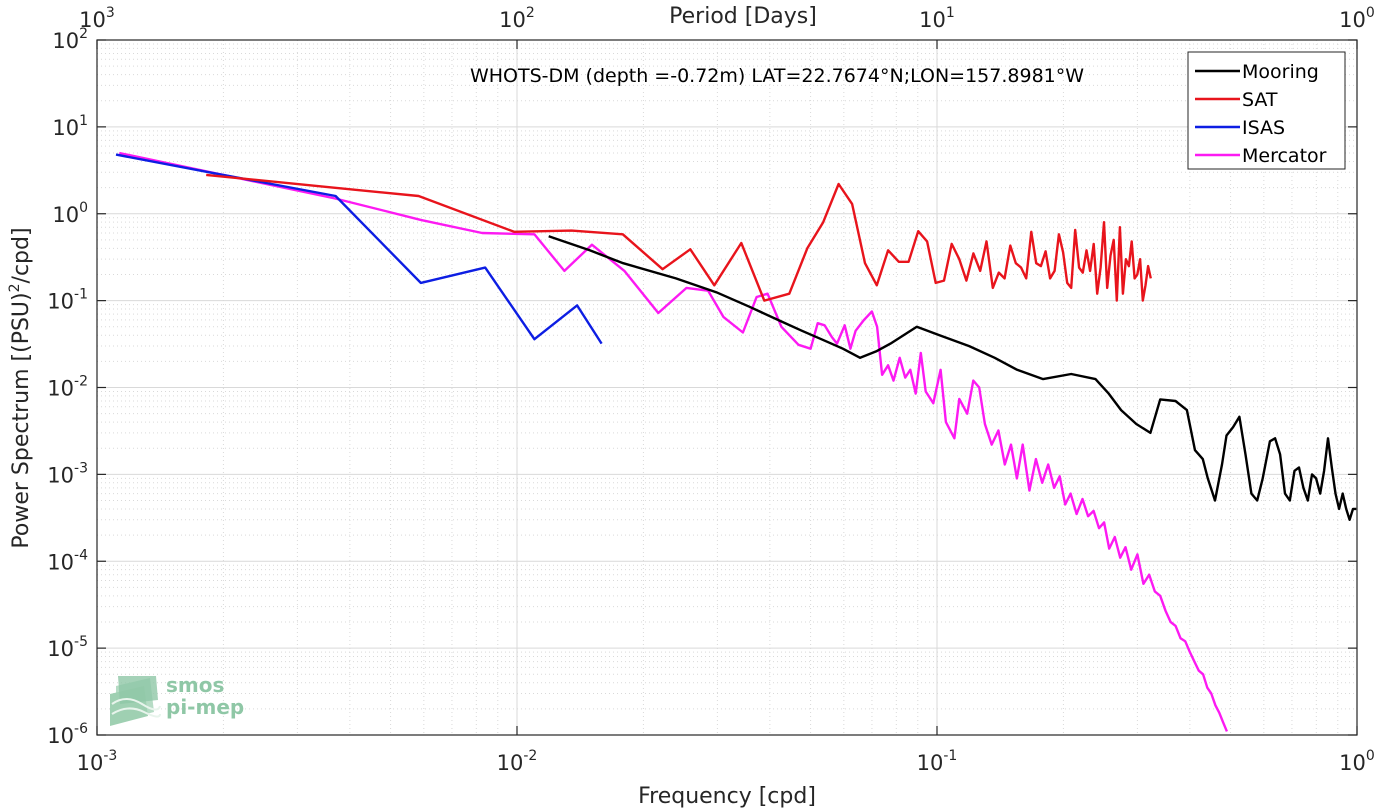 The width and height of the screenshot is (1377, 809). I want to click on x-tick-labels: 10⁻³ 10⁻² 10⁻¹ 10⁰, so click(726, 761).